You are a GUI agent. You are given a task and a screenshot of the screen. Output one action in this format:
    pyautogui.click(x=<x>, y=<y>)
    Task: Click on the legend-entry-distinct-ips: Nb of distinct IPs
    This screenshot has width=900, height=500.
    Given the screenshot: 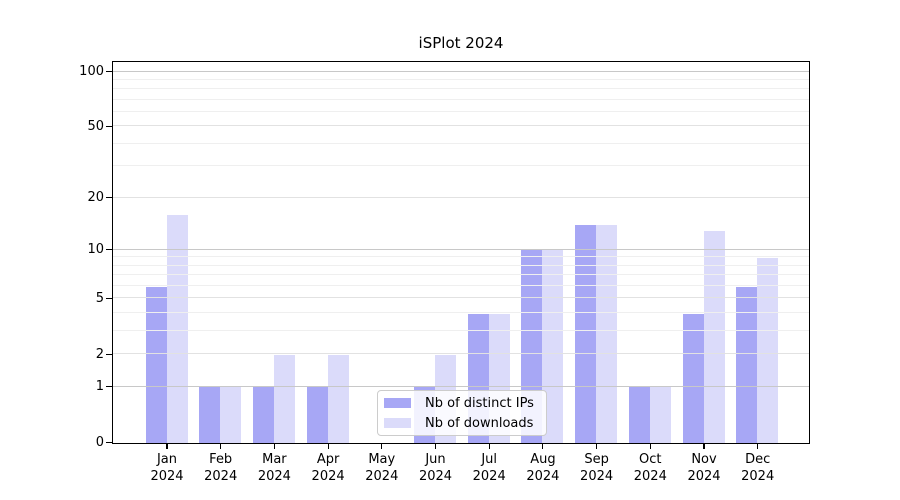 What is the action you would take?
    pyautogui.click(x=461, y=403)
    